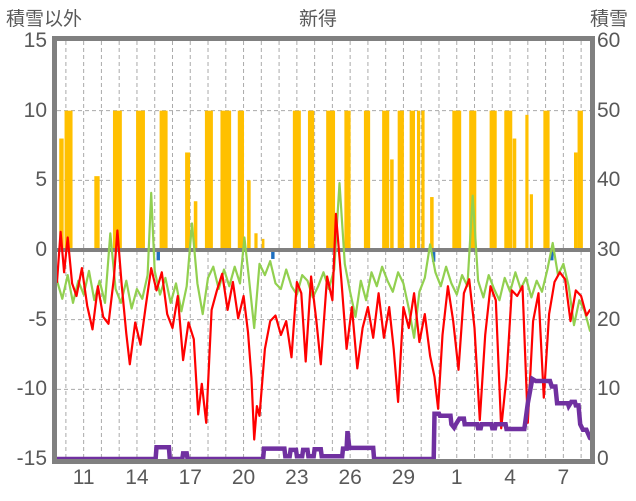 The height and width of the screenshot is (501, 636). What do you see at coordinates (323, 418) in the screenshot?
I see `snow-depth-line` at bounding box center [323, 418].